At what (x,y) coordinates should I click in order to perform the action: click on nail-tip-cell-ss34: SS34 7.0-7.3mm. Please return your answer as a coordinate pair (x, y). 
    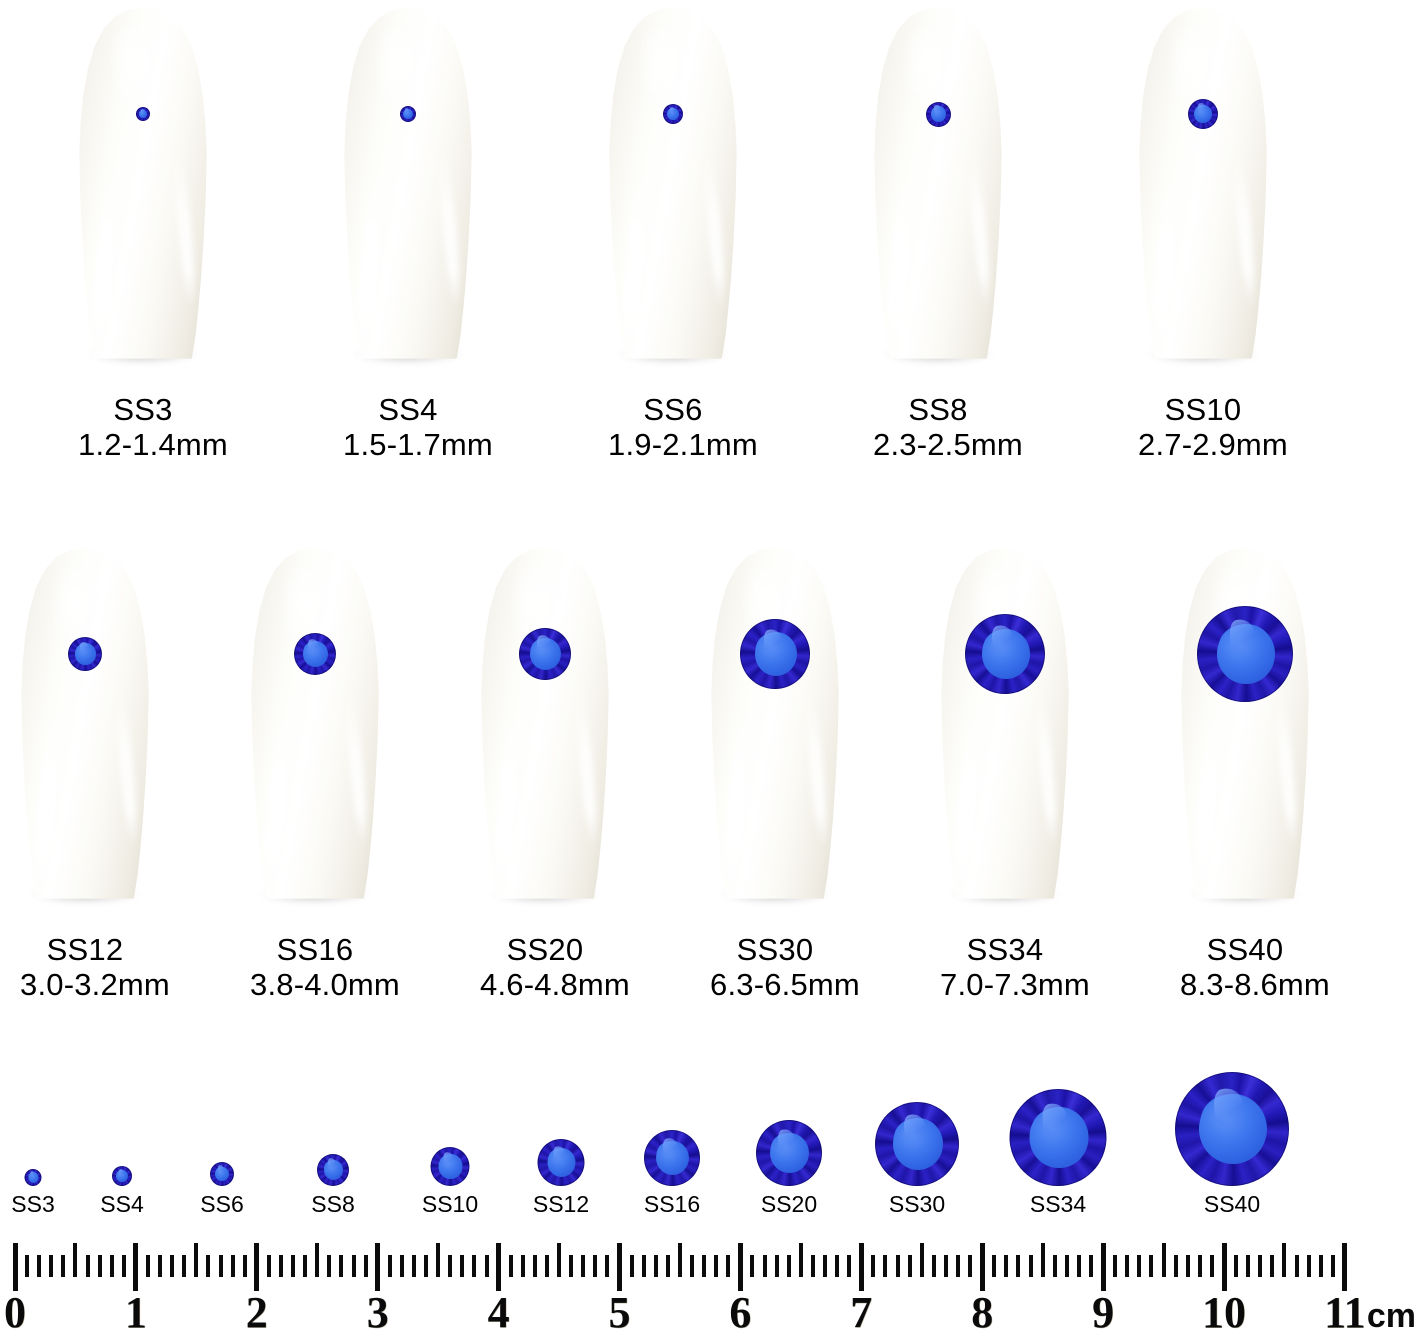
    Looking at the image, I should click on (1015, 780).